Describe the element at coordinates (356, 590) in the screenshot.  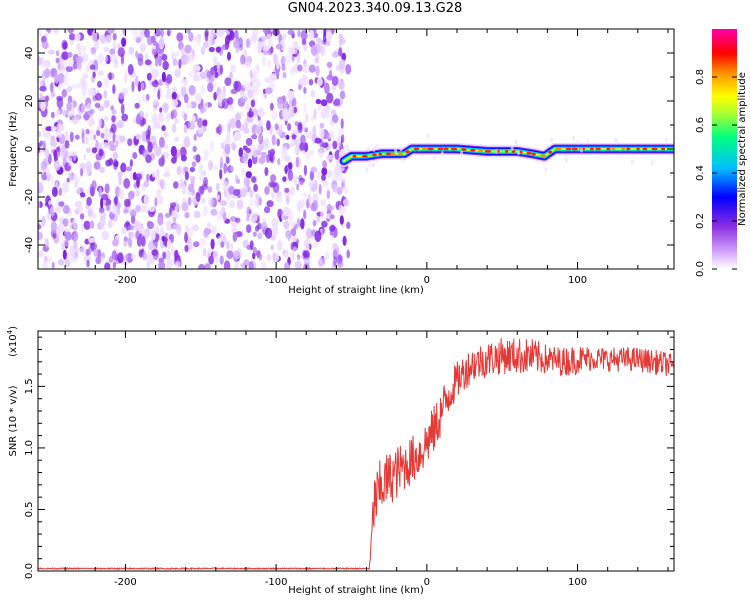
I see `snr-x-axis-label: Height of straight line (km)` at that location.